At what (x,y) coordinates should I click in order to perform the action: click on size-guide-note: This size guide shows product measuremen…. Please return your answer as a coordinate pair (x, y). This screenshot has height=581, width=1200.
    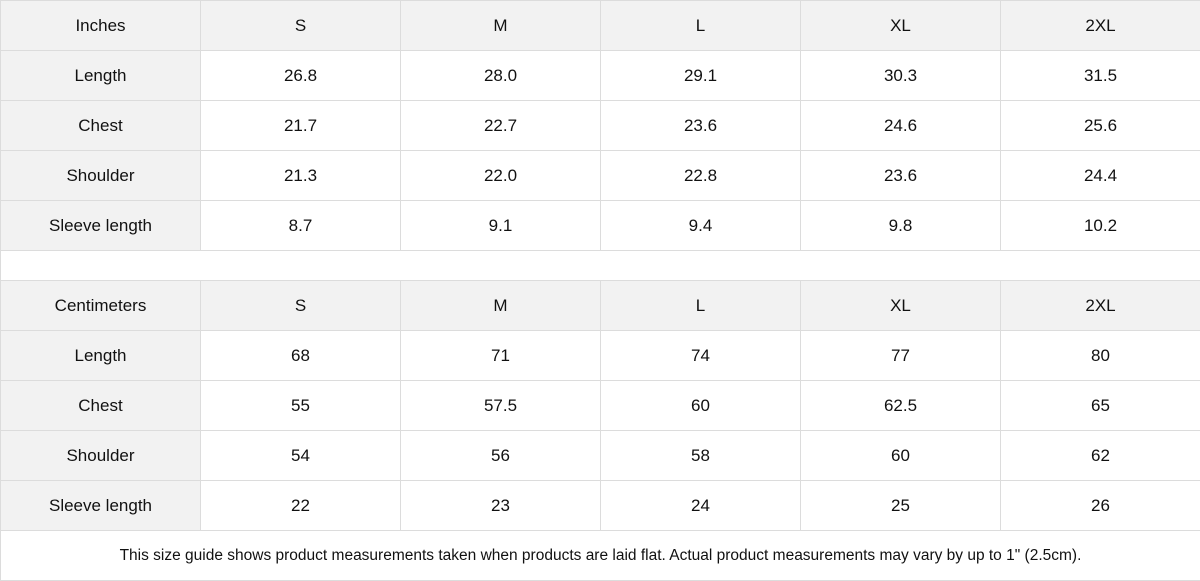
    Looking at the image, I should click on (600, 556).